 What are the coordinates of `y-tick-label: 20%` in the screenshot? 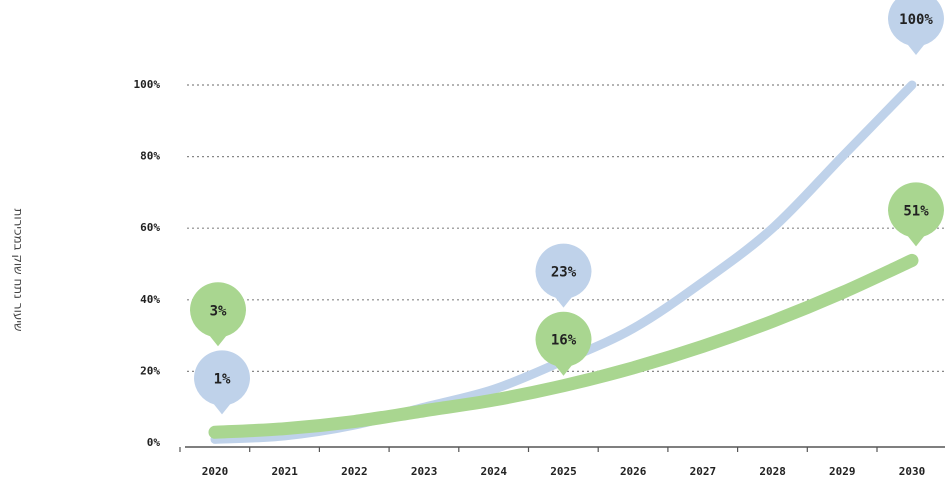 It's located at (150, 370).